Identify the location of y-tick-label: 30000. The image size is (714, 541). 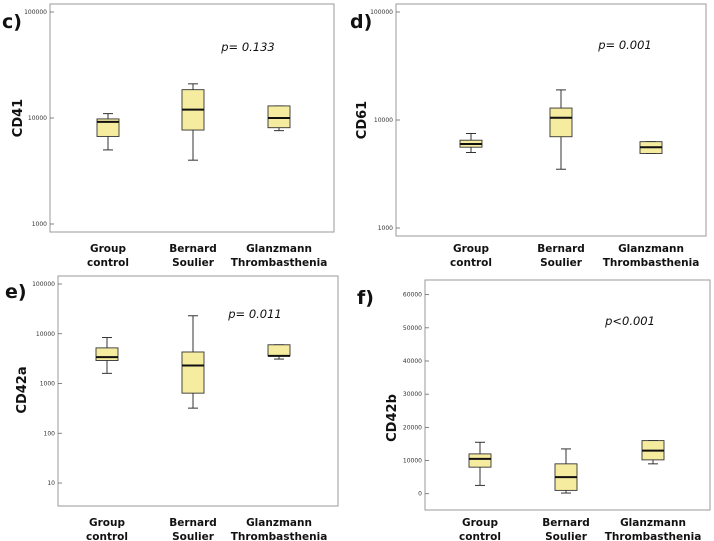
(412, 394).